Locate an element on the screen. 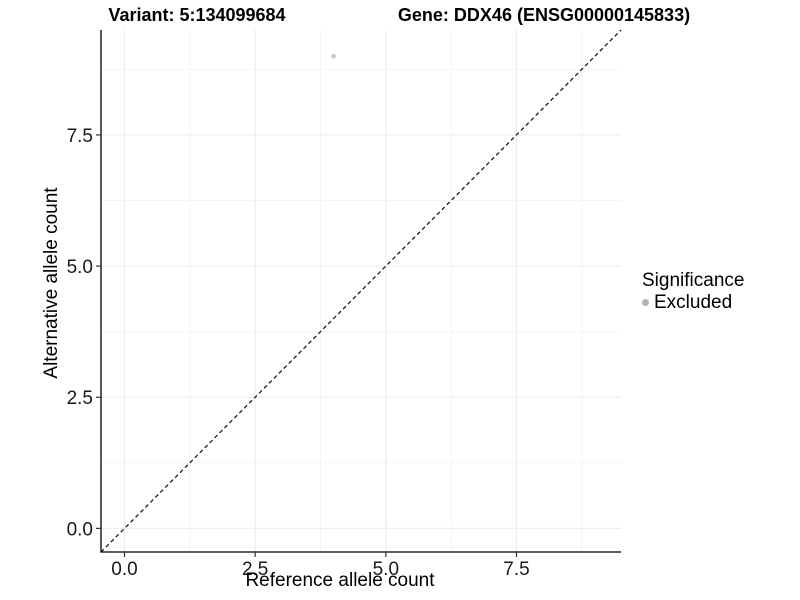 The image size is (800, 600). y-tick-label: 2.5 is located at coordinates (80, 398).